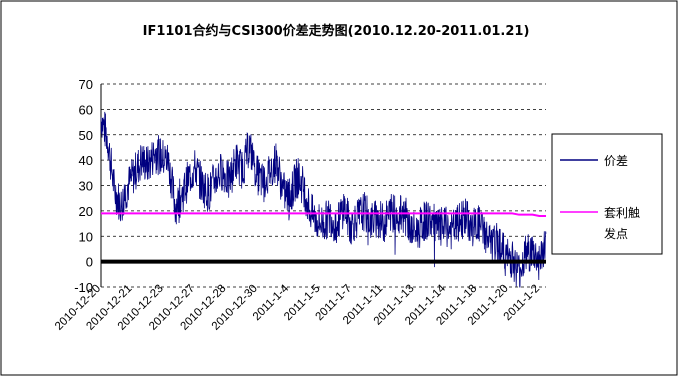 This screenshot has width=678, height=376. What do you see at coordinates (86, 109) in the screenshot?
I see `y-tick-label-7: 60` at bounding box center [86, 109].